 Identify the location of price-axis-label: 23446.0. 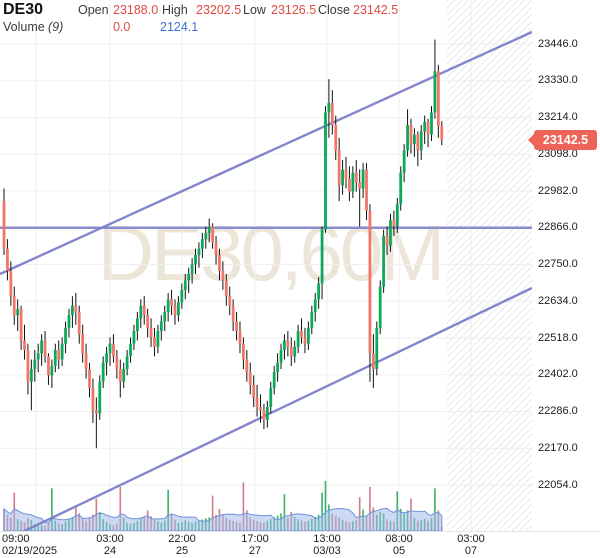
(558, 43).